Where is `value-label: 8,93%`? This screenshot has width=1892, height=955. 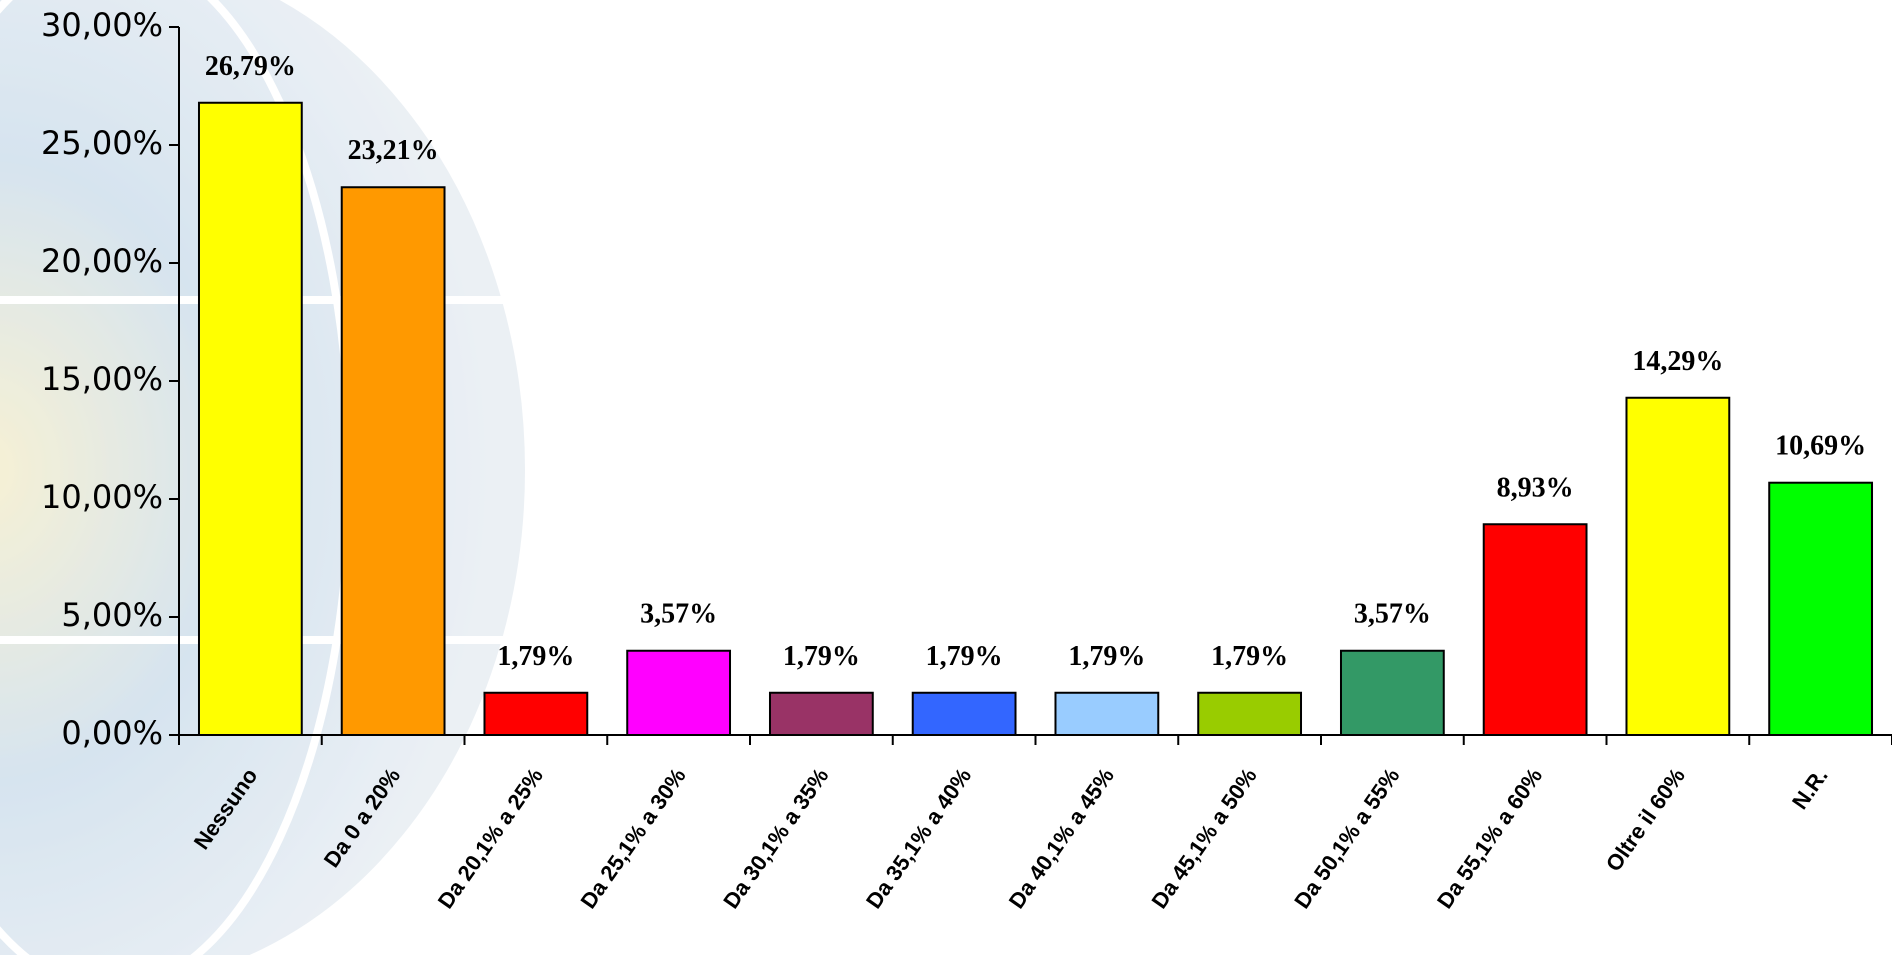 value-label: 8,93% is located at coordinates (1535, 487).